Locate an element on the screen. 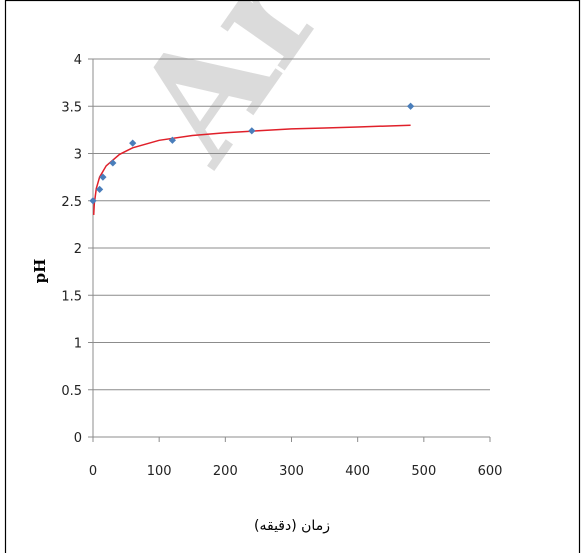 The image size is (585, 553). x-tick-label: 400 is located at coordinates (357, 471).